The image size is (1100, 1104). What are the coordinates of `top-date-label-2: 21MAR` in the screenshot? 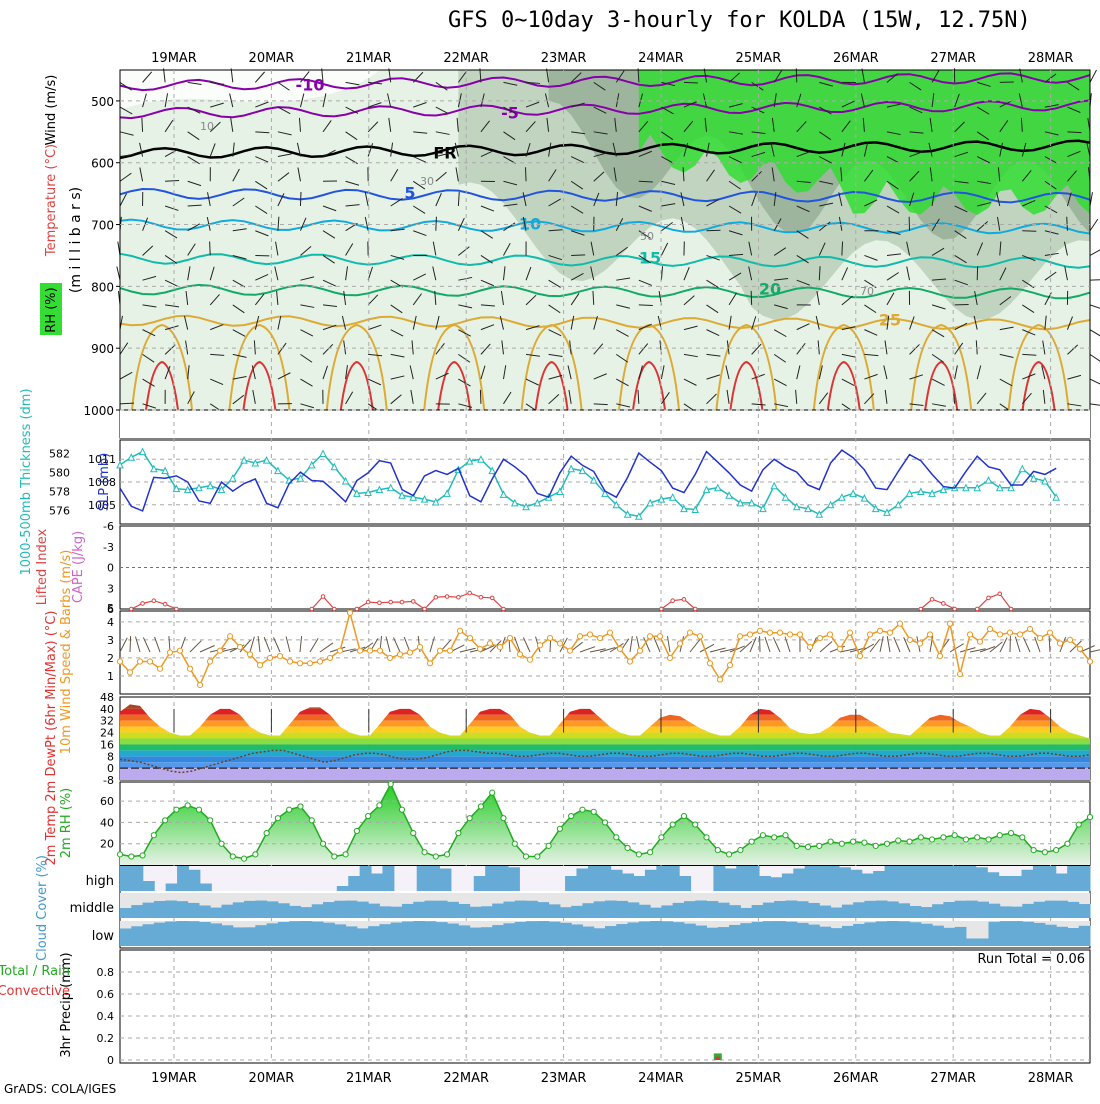 It's located at (369, 58).